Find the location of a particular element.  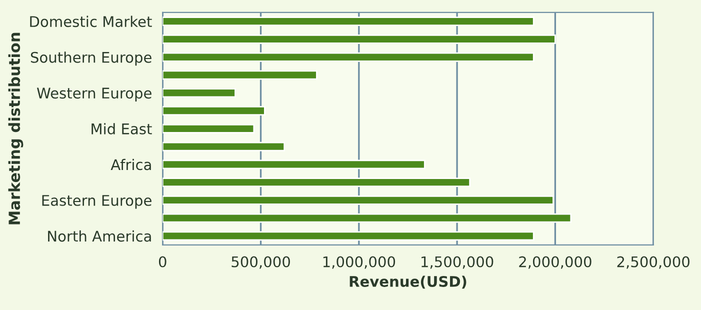

x-tick-label: 1,500,000 is located at coordinates (458, 262).